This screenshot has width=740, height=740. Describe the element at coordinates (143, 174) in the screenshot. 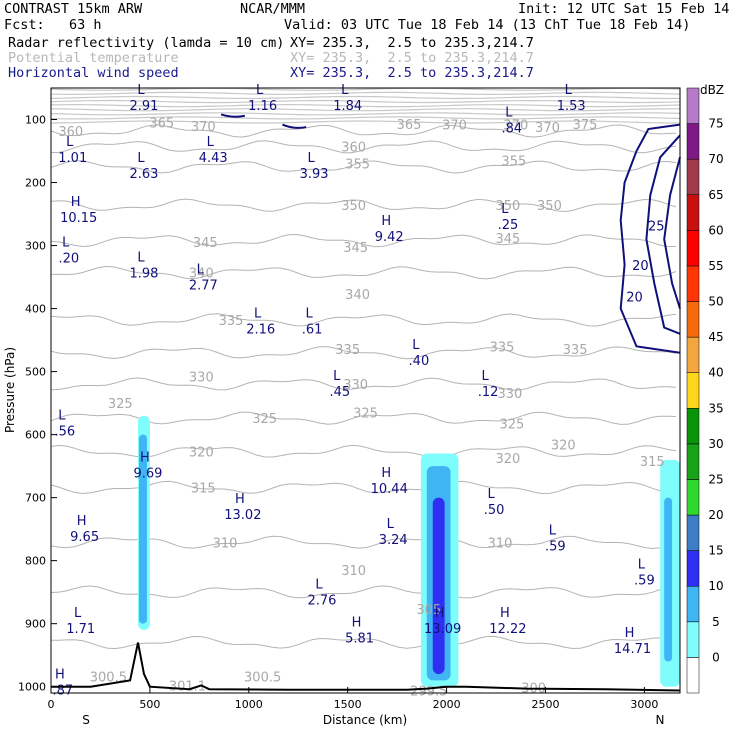

I see `extremum-value: 2.63` at that location.